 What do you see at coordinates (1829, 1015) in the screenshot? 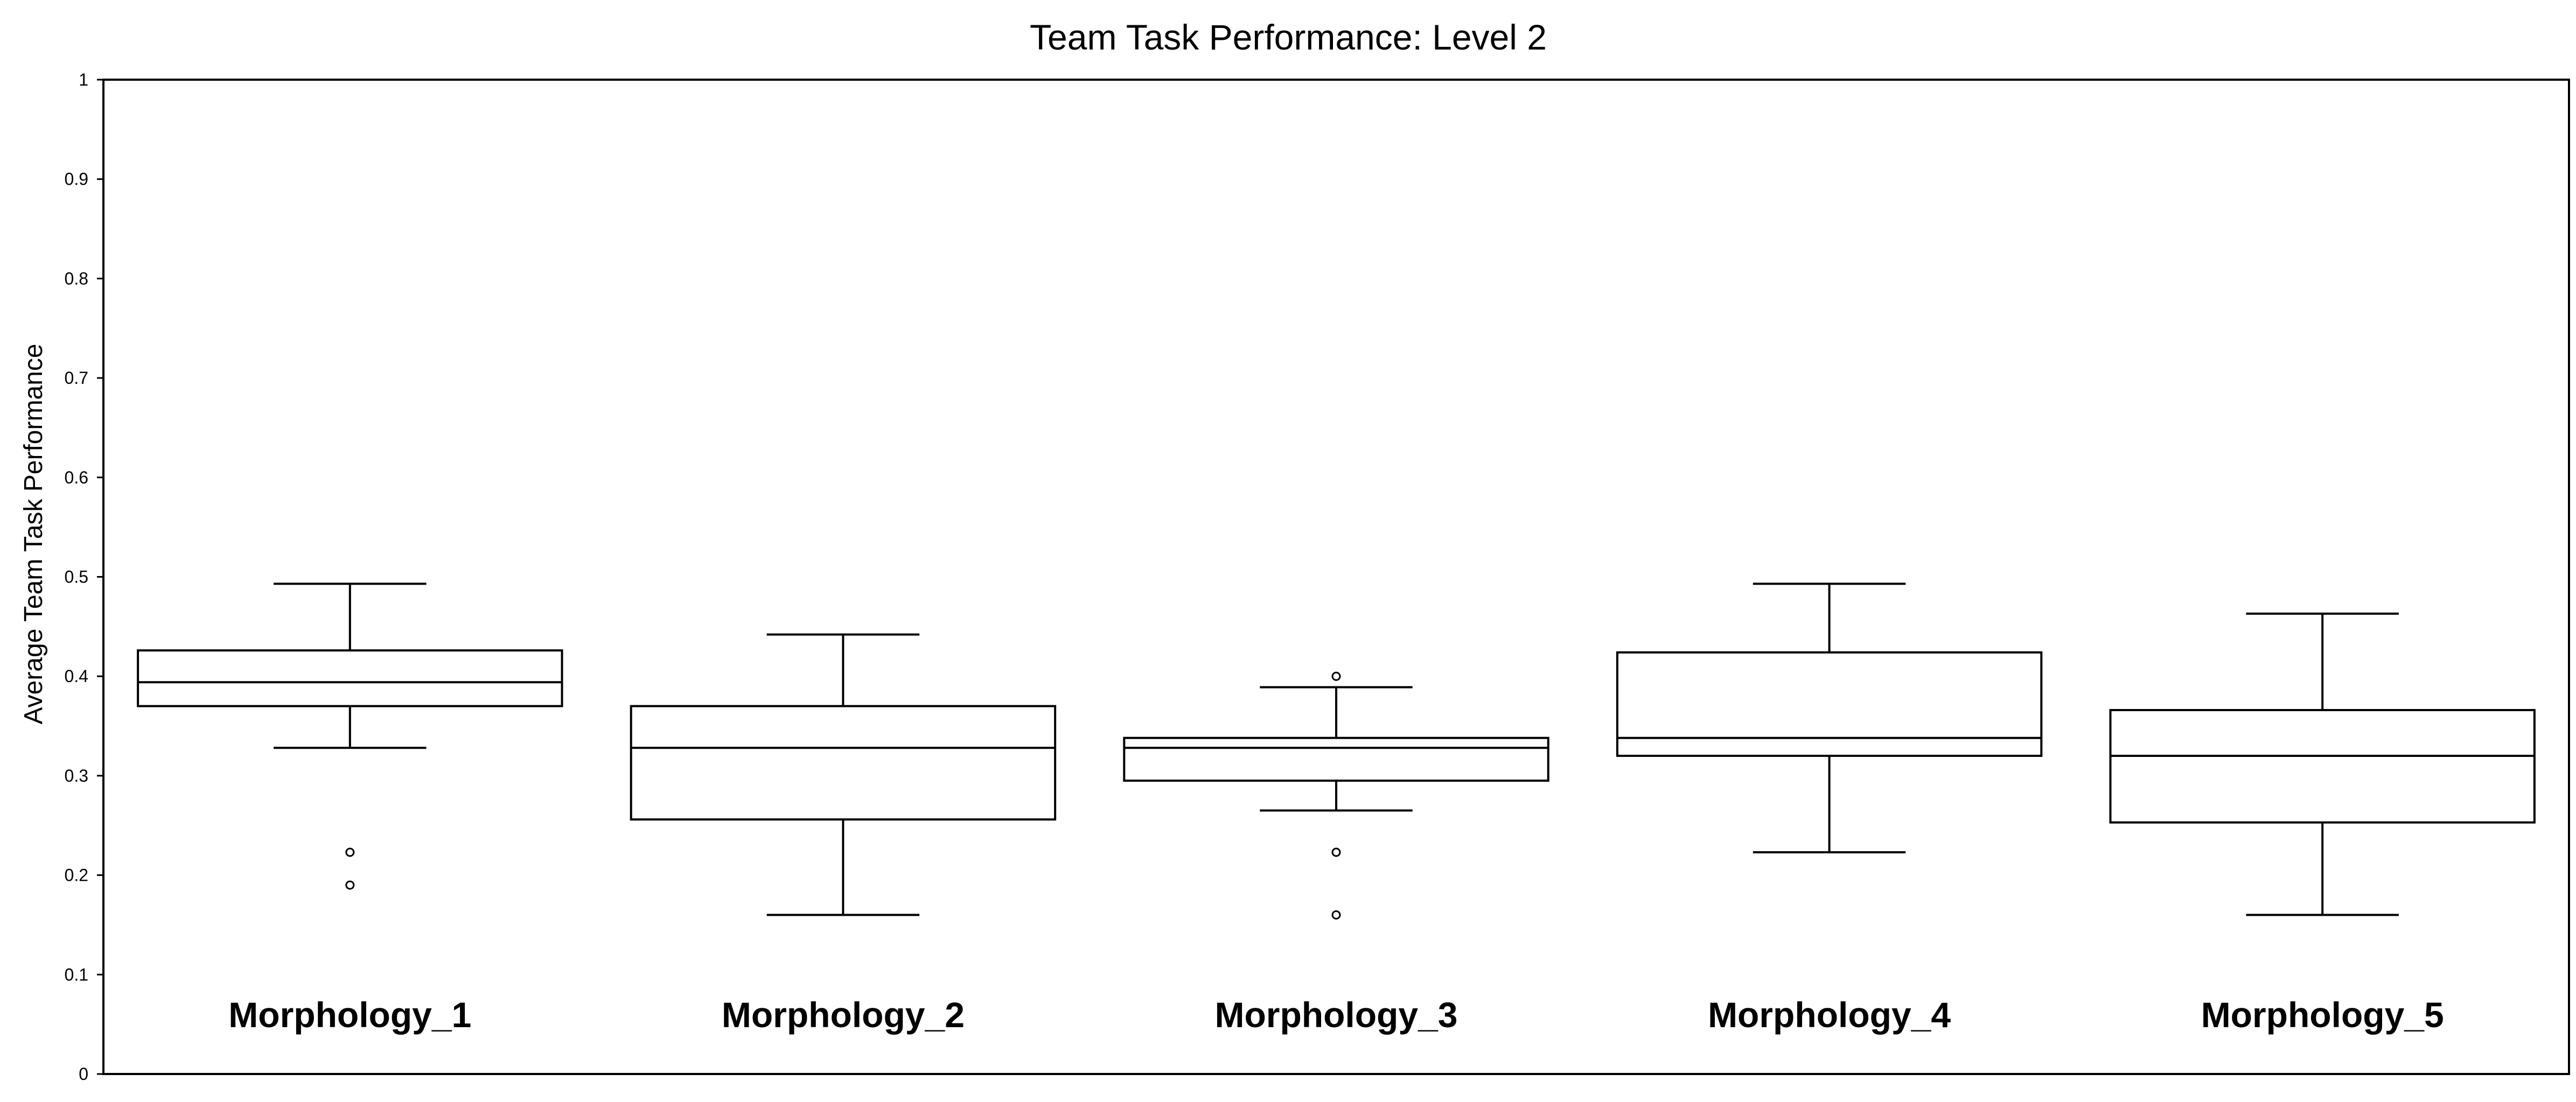
I see `category-label: Morphology_4` at bounding box center [1829, 1015].